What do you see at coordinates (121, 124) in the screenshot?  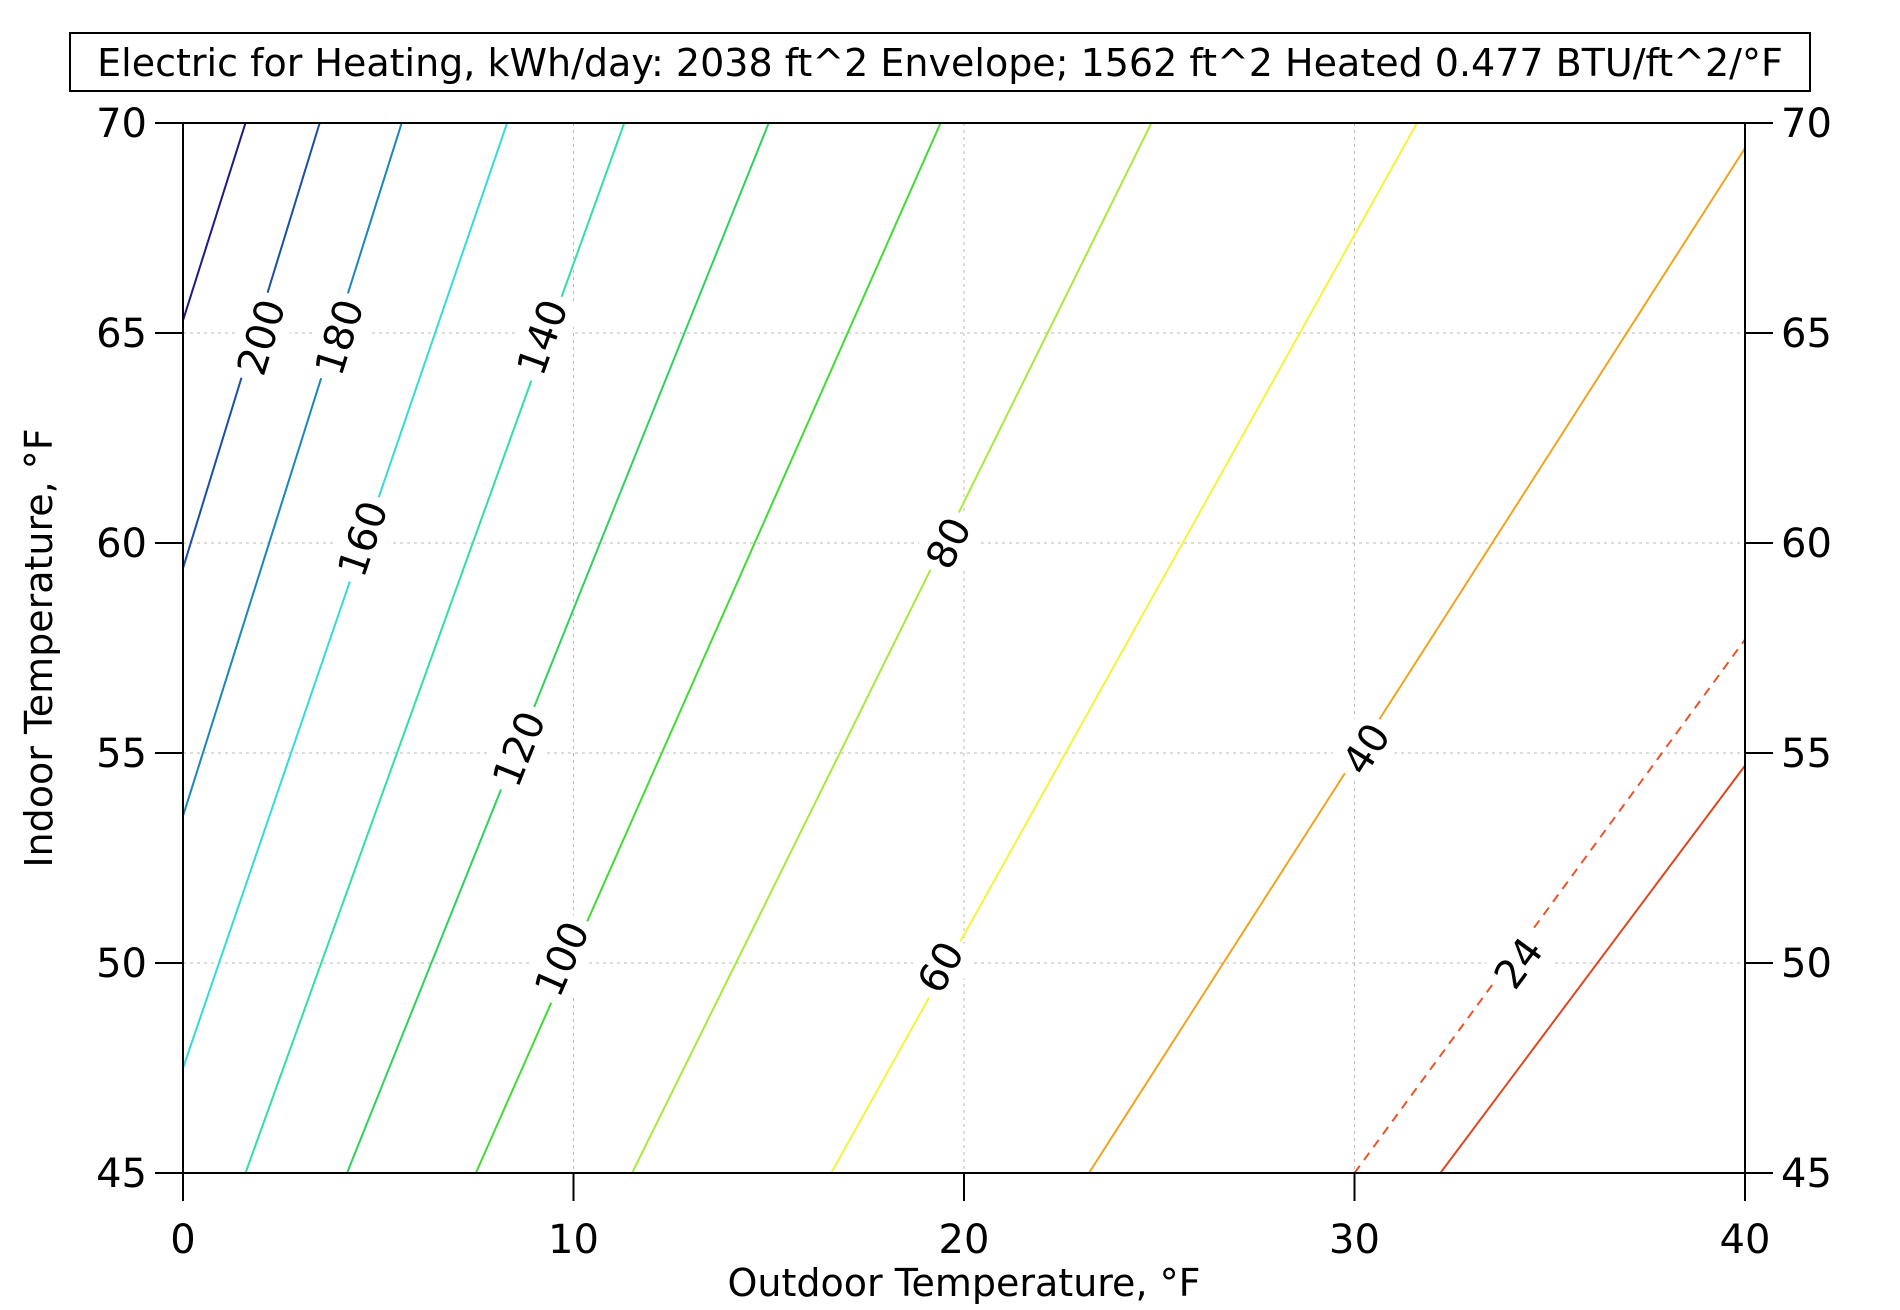 I see `y-tick-label-left-70: 70` at bounding box center [121, 124].